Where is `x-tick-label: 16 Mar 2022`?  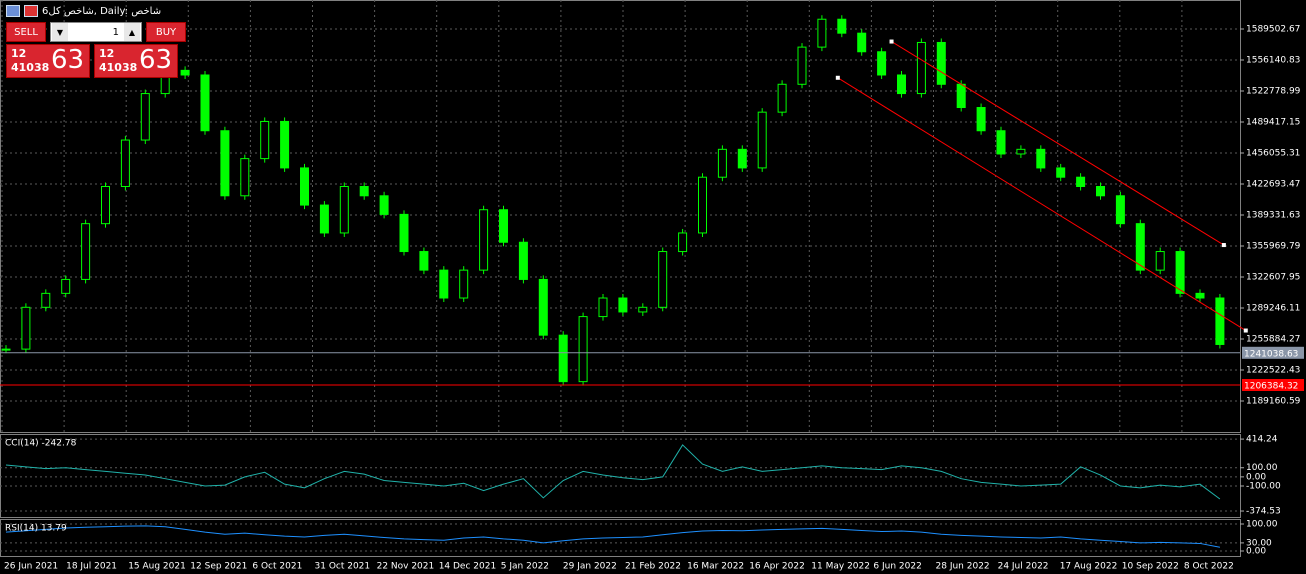 x-tick-label: 16 Mar 2022 is located at coordinates (715, 567).